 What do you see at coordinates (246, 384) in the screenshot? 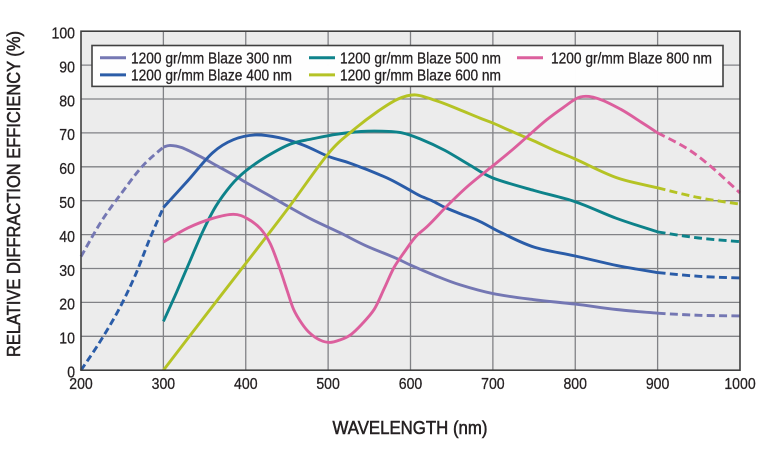
I see `svg-text: 400` at bounding box center [246, 384].